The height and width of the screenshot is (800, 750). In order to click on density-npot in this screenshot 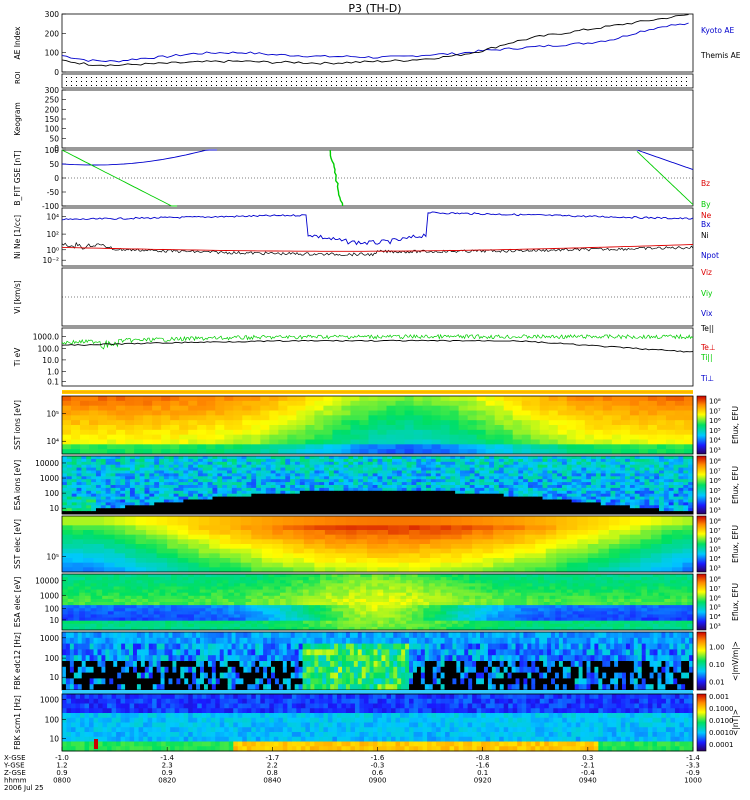, I will do `click(377, 228)`.